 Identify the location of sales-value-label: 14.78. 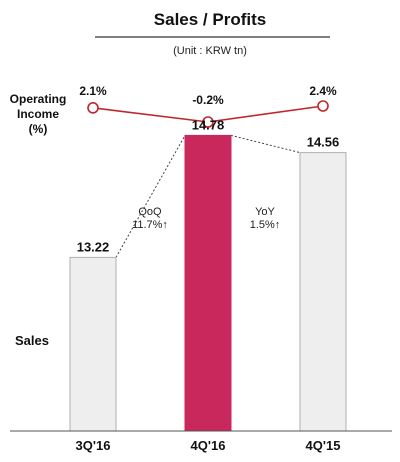
(208, 124).